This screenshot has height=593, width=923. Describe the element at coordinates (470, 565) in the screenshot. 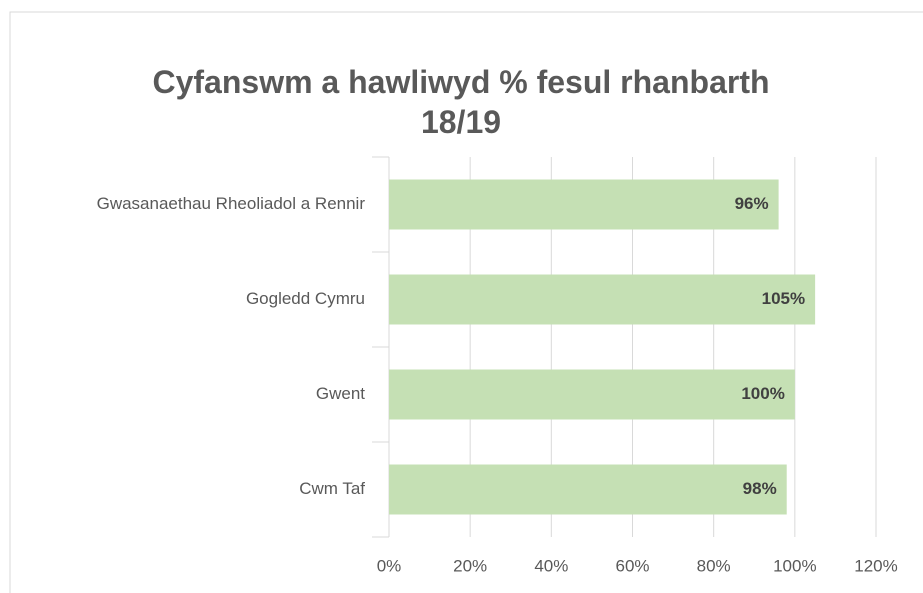

I see `x-tick-label: 20%` at that location.